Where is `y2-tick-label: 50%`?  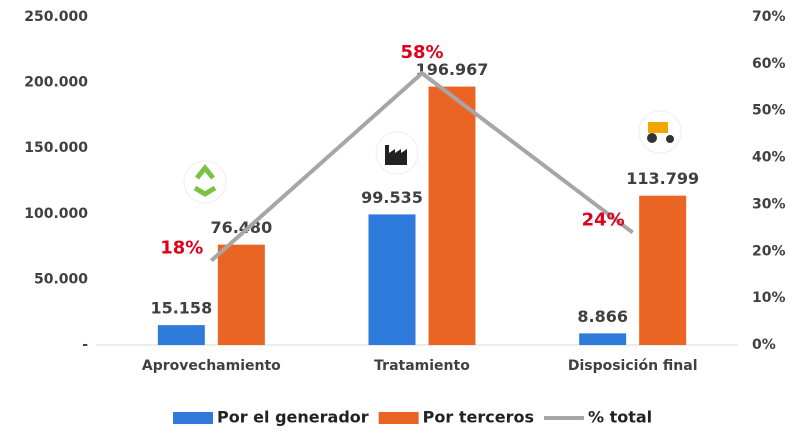 y2-tick-label: 50% is located at coordinates (769, 111).